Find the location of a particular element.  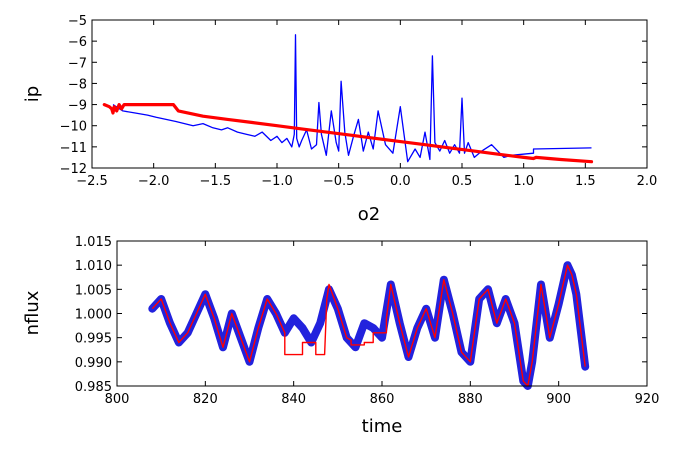

y-tick-label: −12 is located at coordinates (73, 169).